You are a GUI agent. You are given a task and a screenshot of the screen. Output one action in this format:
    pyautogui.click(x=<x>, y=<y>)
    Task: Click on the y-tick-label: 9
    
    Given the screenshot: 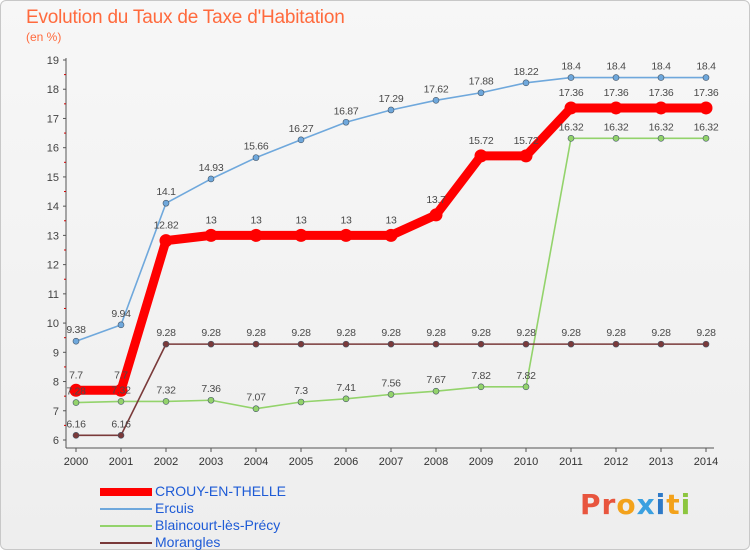 What is the action you would take?
    pyautogui.click(x=56, y=353)
    